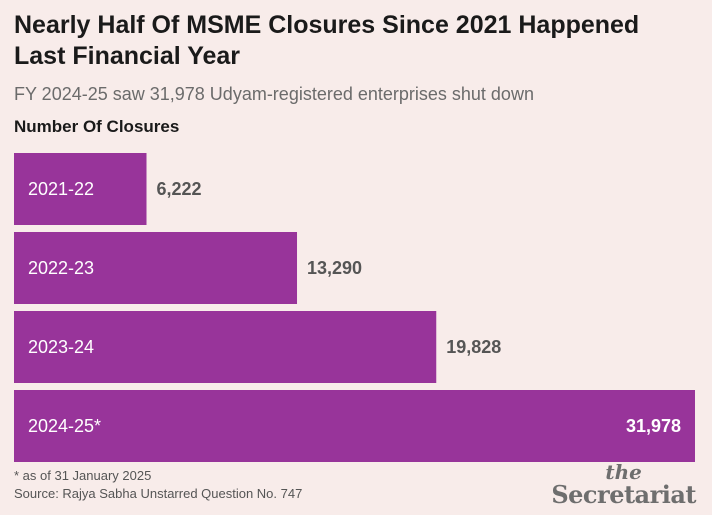 This screenshot has height=515, width=712. I want to click on footnote-note: * as of 31 January 2025, so click(83, 475).